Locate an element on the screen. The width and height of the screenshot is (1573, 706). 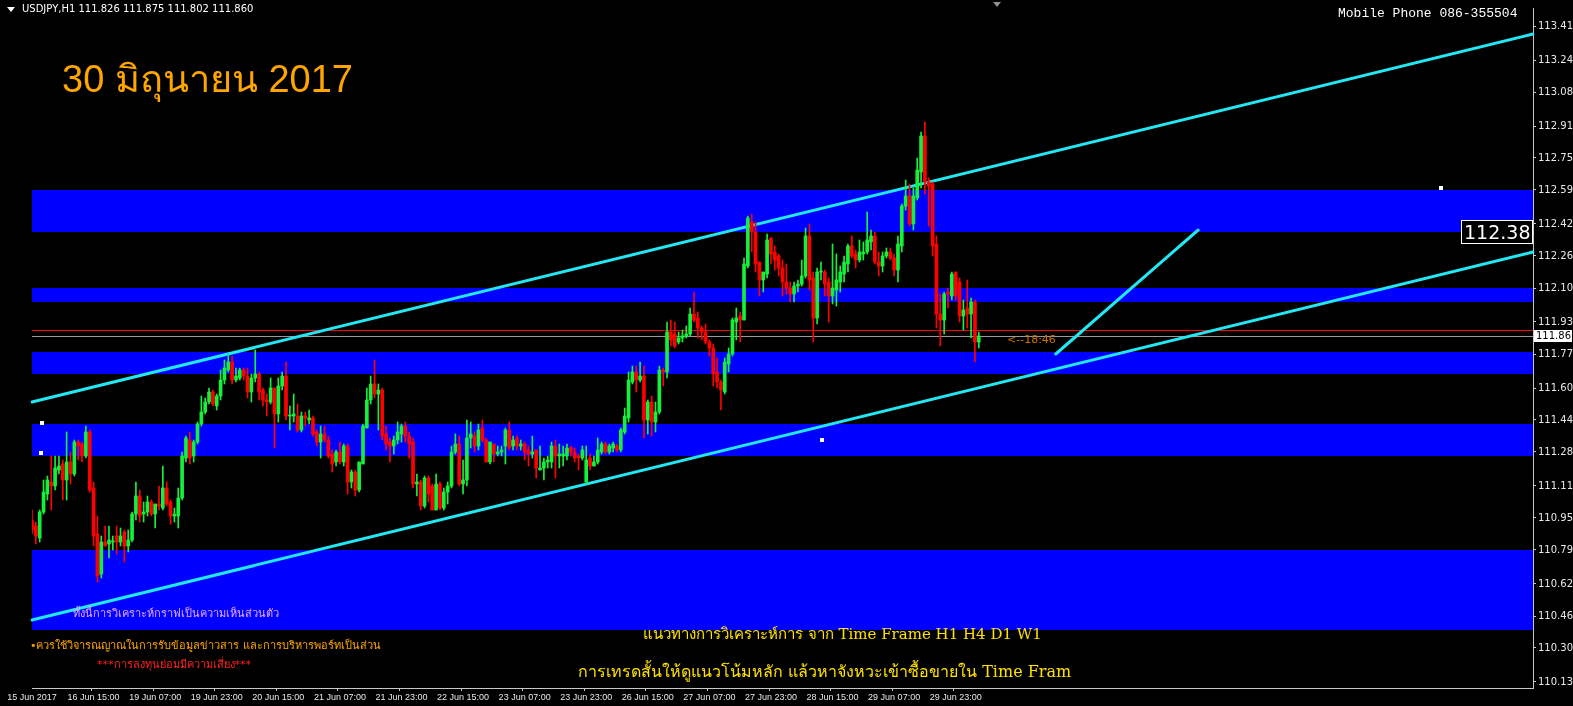
x-tick-label: 16 Jun 15:00 is located at coordinates (93, 696).